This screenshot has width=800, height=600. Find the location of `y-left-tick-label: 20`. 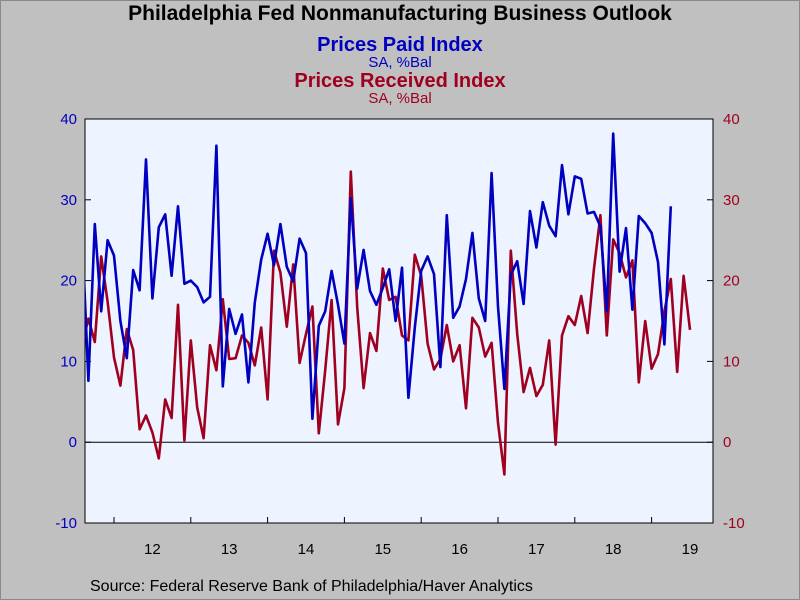

y-left-tick-label: 20 is located at coordinates (68, 281).